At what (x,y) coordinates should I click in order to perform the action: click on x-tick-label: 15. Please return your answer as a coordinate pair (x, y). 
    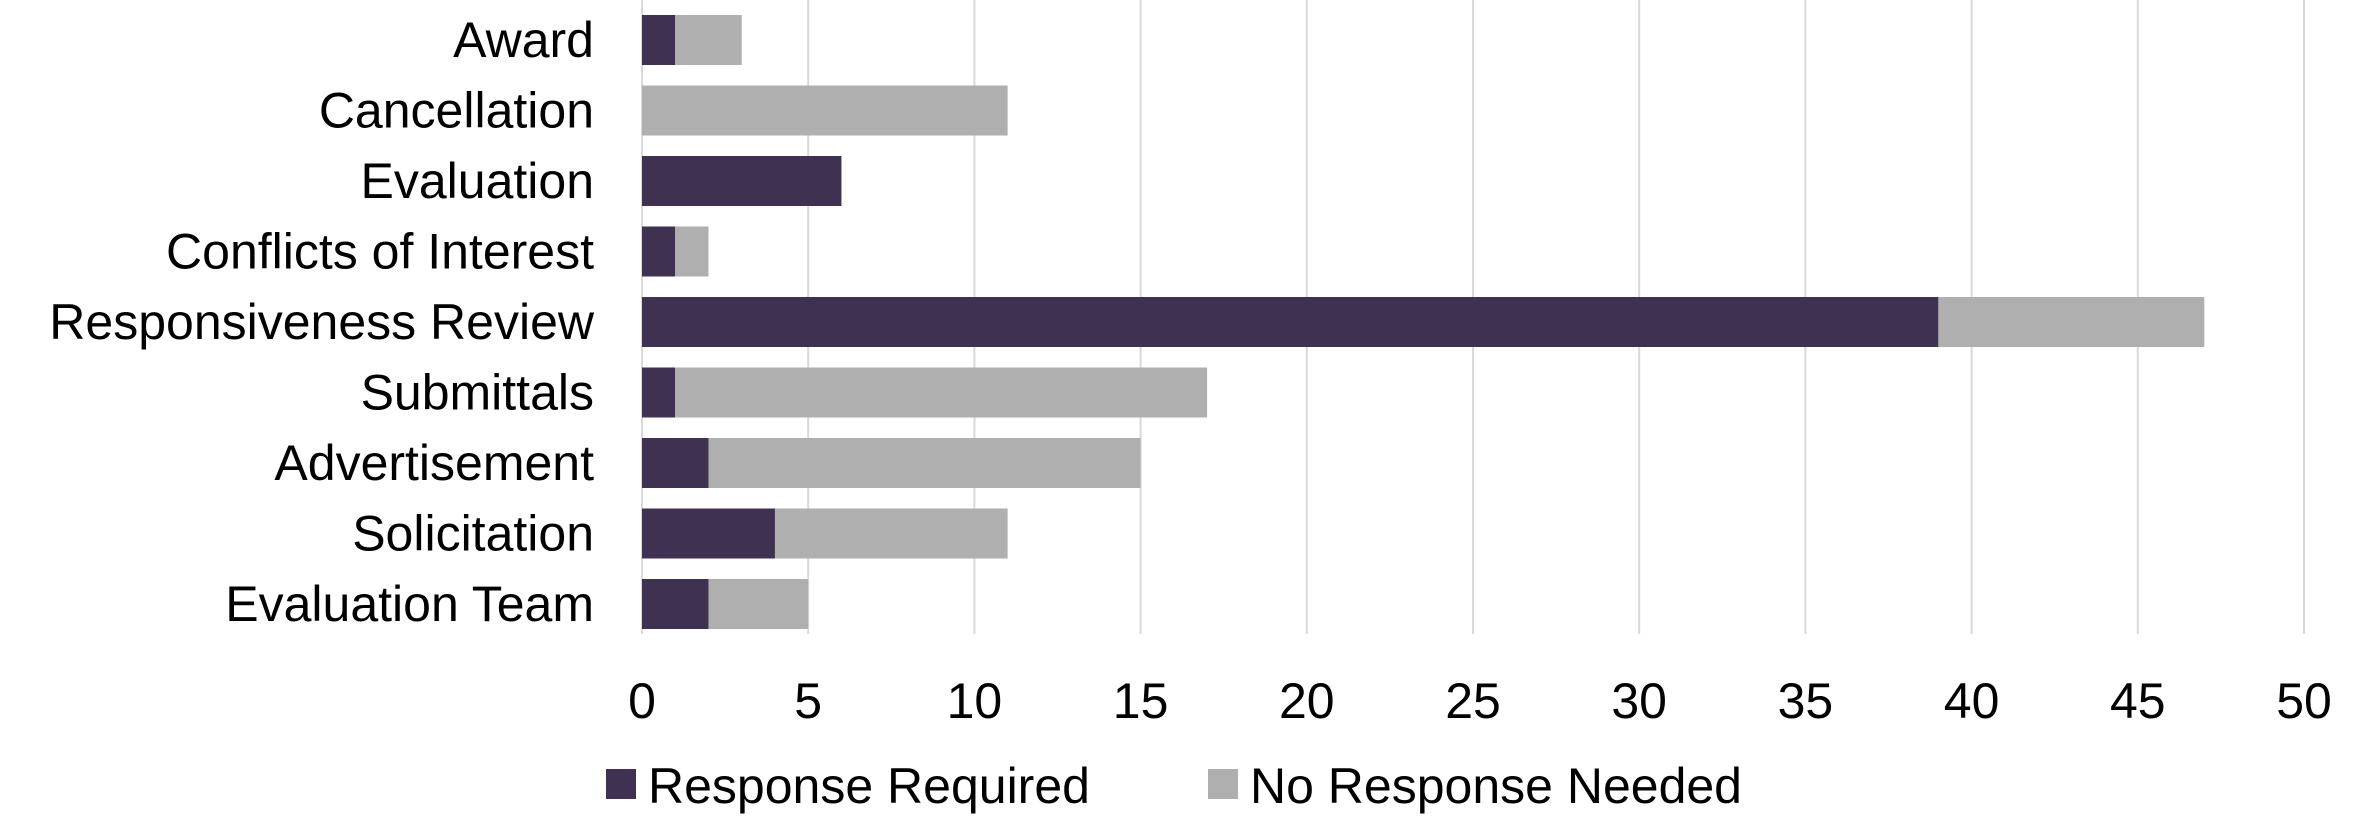
    Looking at the image, I should click on (1141, 701).